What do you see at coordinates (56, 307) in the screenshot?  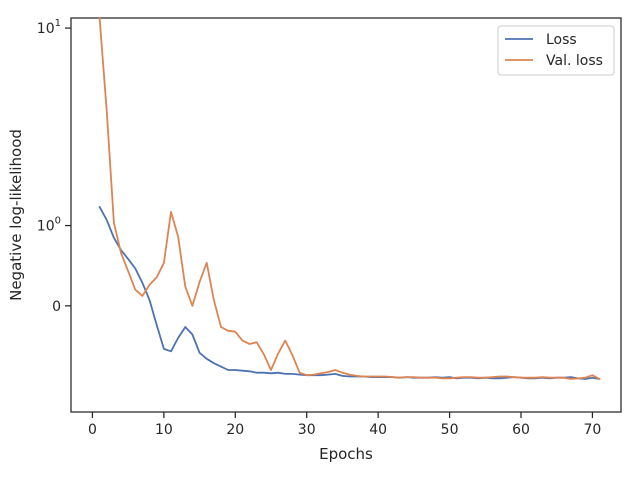 I see `y-tick-label: 0` at bounding box center [56, 307].